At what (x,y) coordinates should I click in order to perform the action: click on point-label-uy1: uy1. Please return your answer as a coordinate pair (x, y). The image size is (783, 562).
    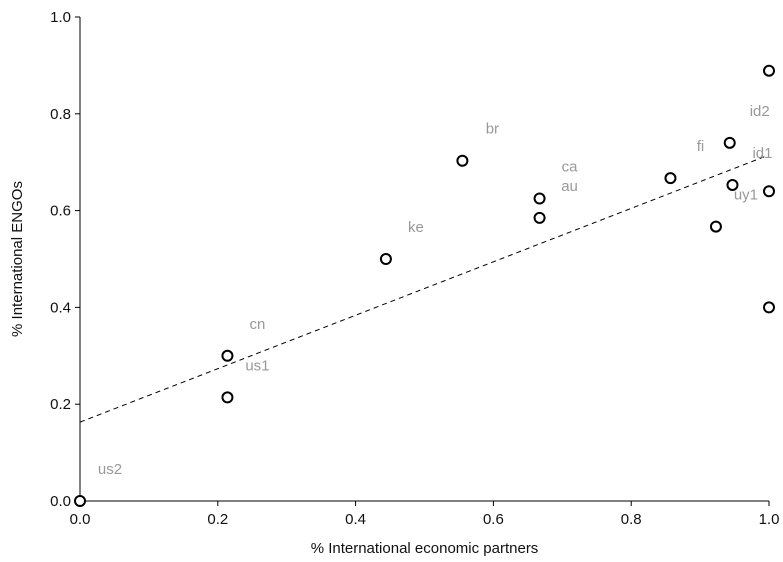
    Looking at the image, I should click on (746, 195).